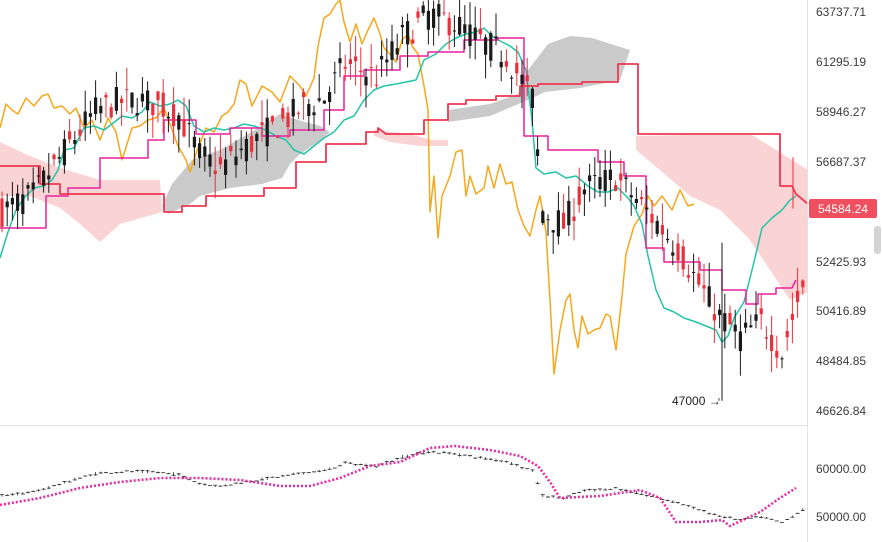 Image resolution: width=882 pixels, height=542 pixels. I want to click on y-tick-label: 63737.71, so click(841, 12).